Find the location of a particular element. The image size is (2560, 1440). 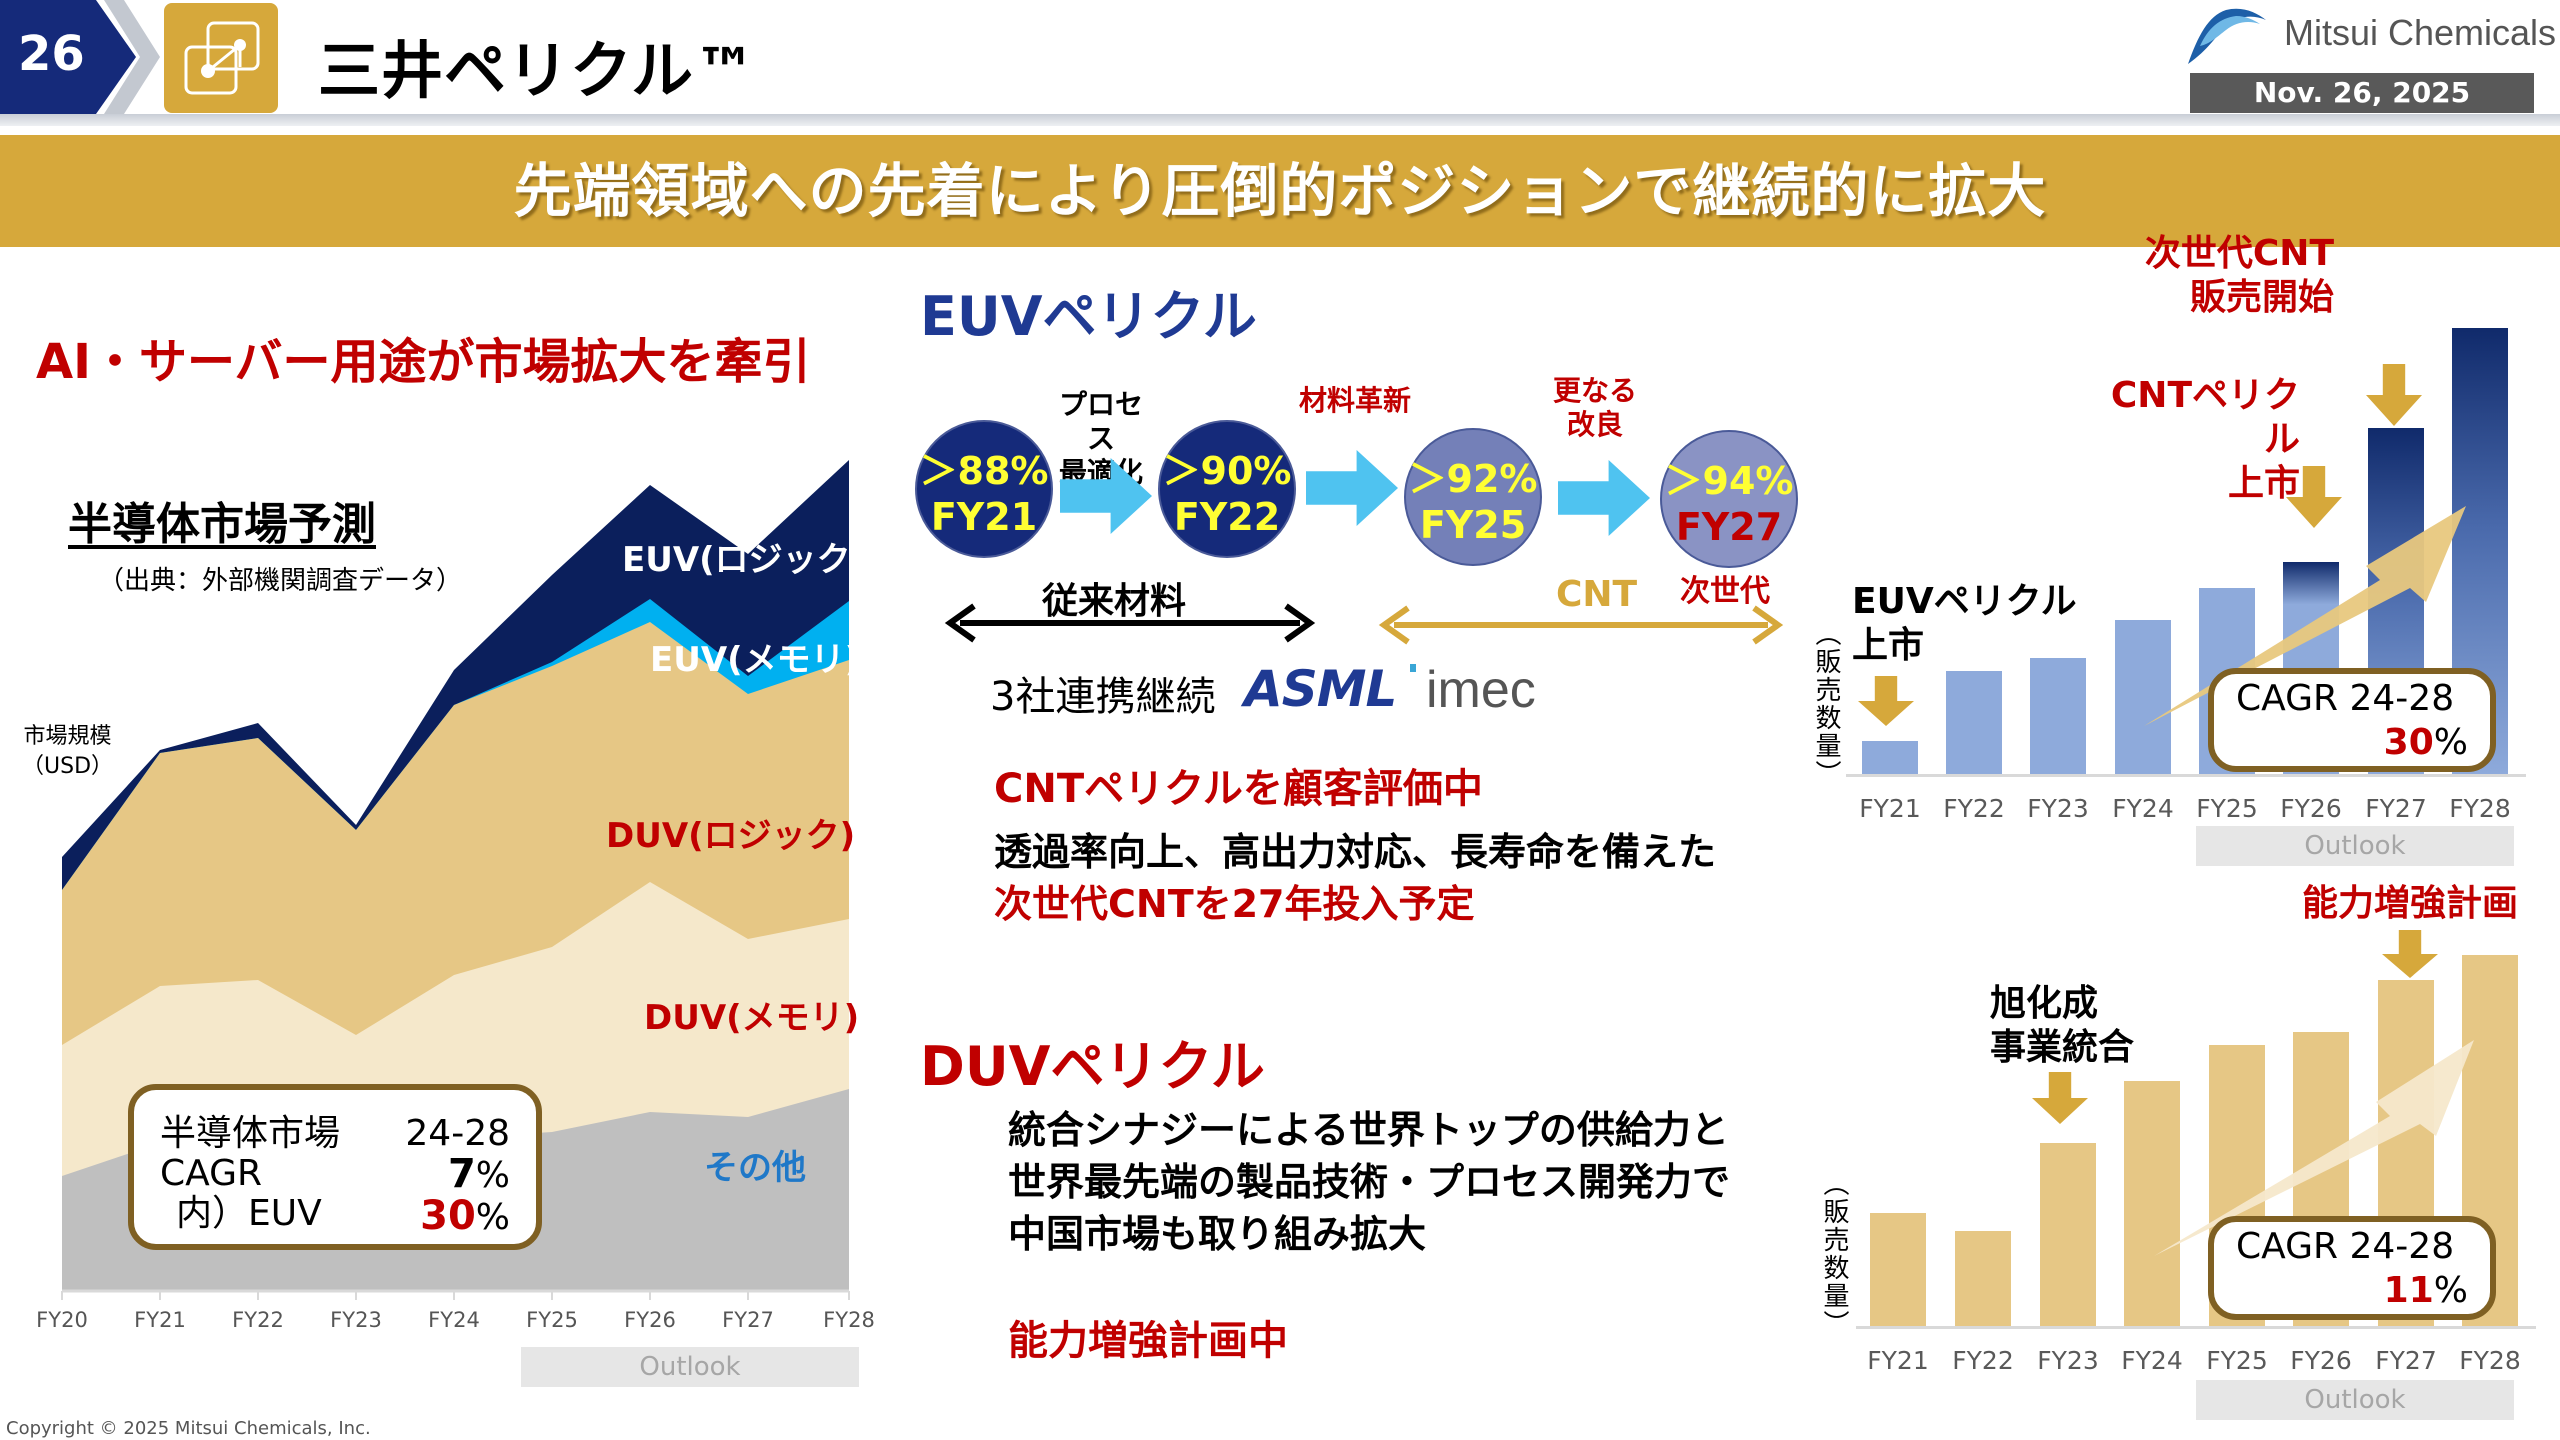

date-badge: Nov. 26, 2025 is located at coordinates (2362, 93).